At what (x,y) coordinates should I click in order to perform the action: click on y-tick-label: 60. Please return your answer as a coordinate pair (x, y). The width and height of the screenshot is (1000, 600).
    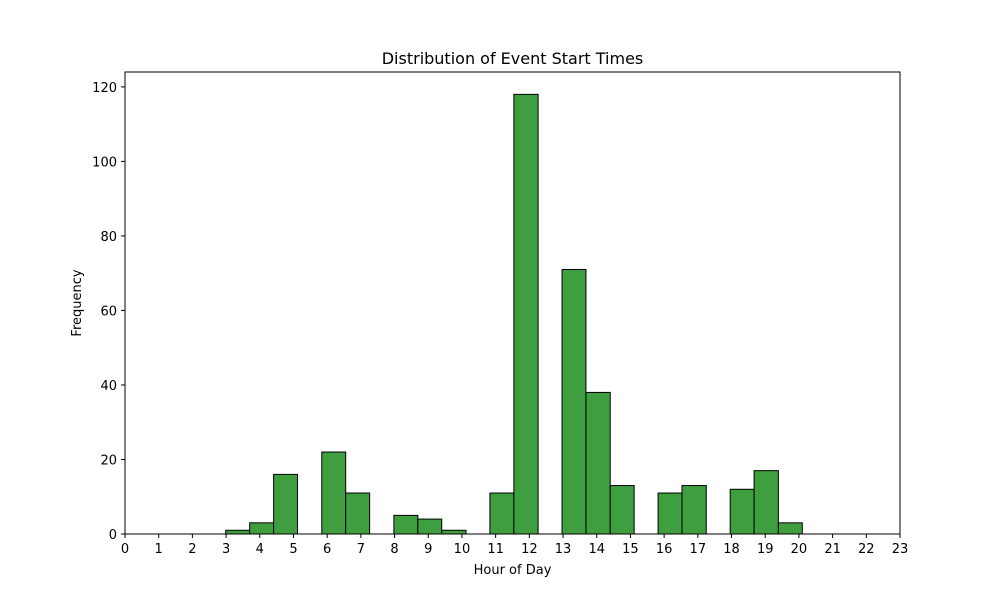
    Looking at the image, I should click on (108, 311).